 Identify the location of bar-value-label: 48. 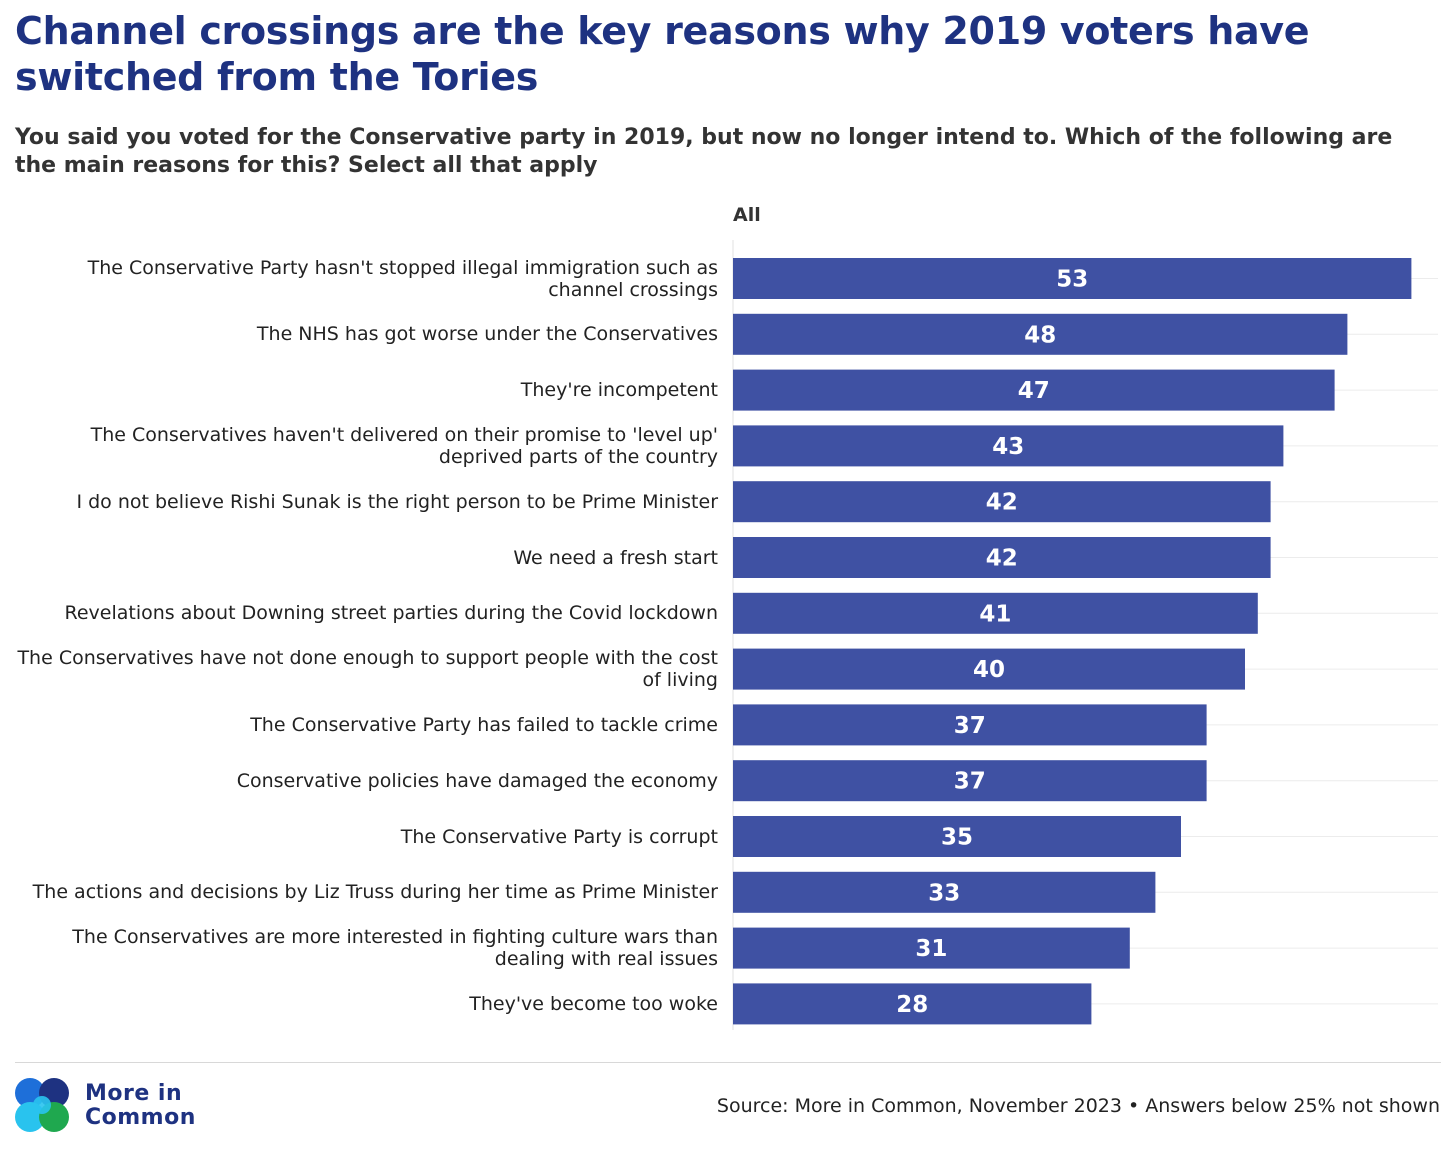
(1040, 335).